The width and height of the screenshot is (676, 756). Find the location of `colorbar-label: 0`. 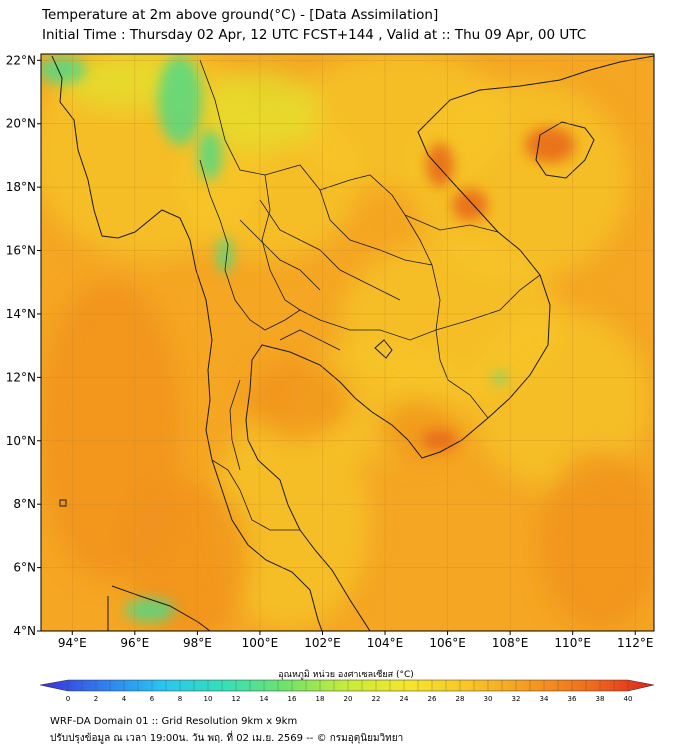

colorbar-label: 0 is located at coordinates (68, 699).